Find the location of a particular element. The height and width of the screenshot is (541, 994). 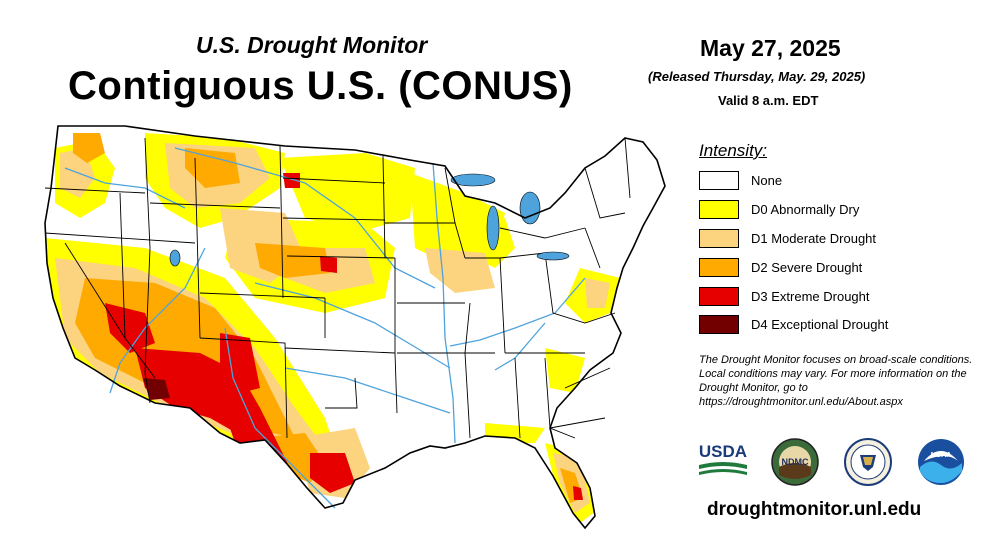

lake-superior is located at coordinates (473, 180).